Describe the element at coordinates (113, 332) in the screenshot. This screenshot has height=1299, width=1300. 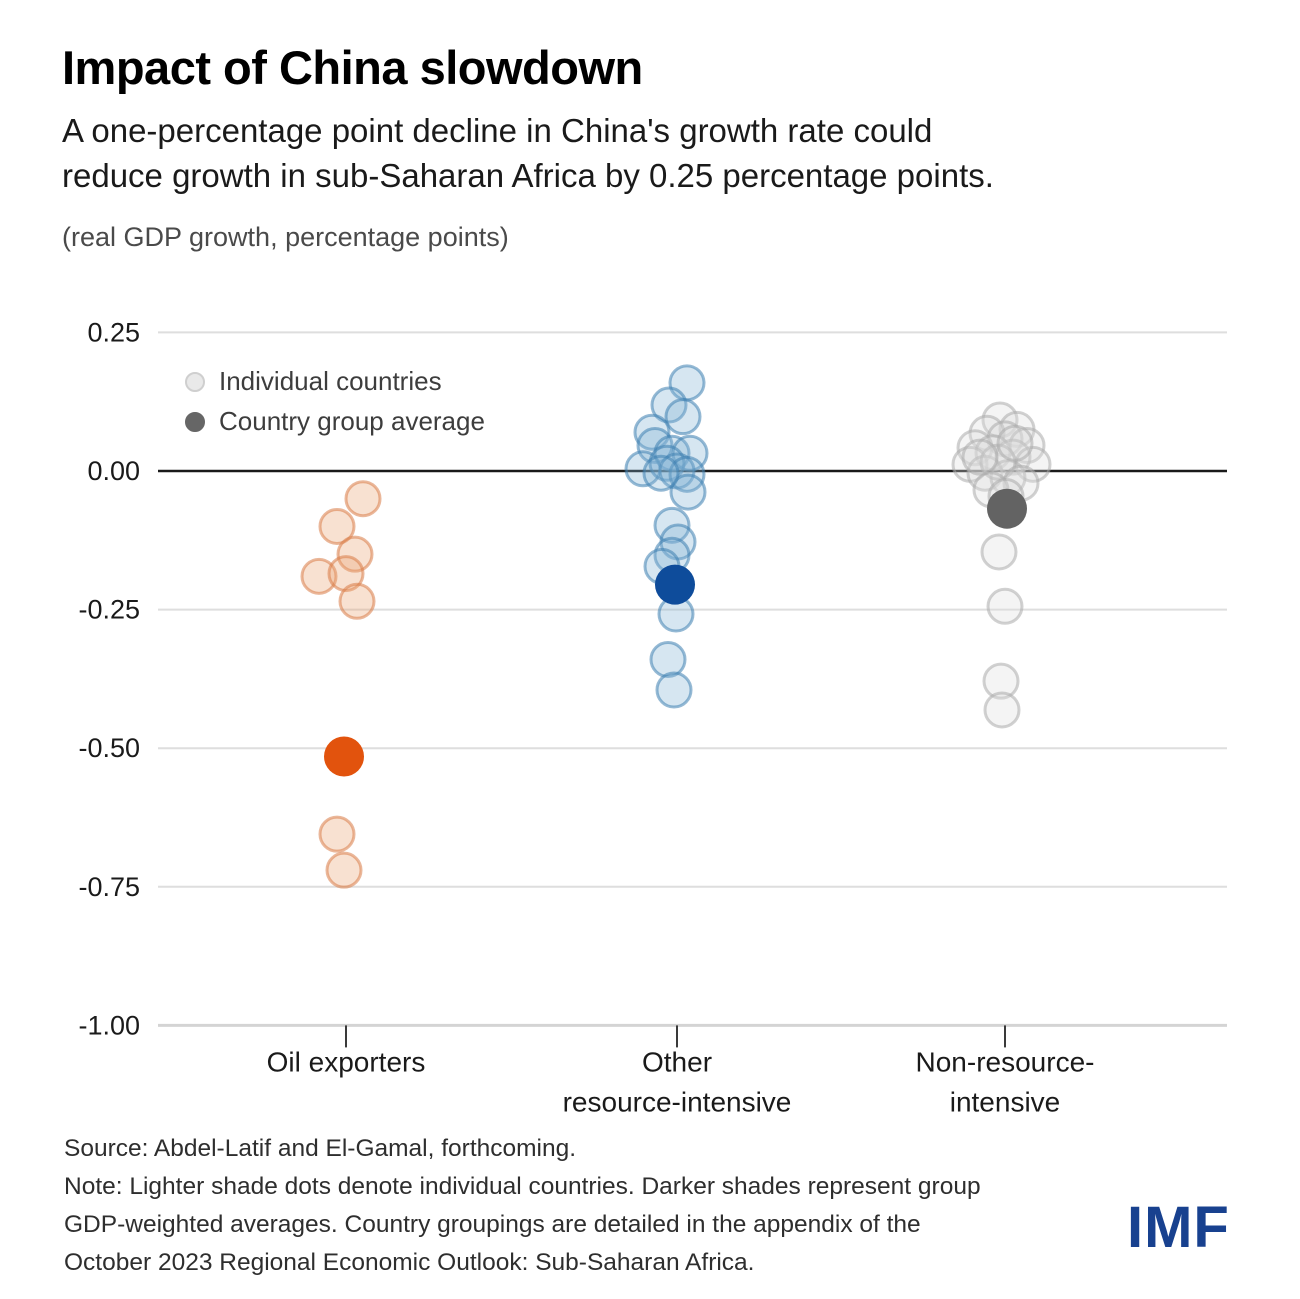
I see `y-tick-label: 0.25` at that location.